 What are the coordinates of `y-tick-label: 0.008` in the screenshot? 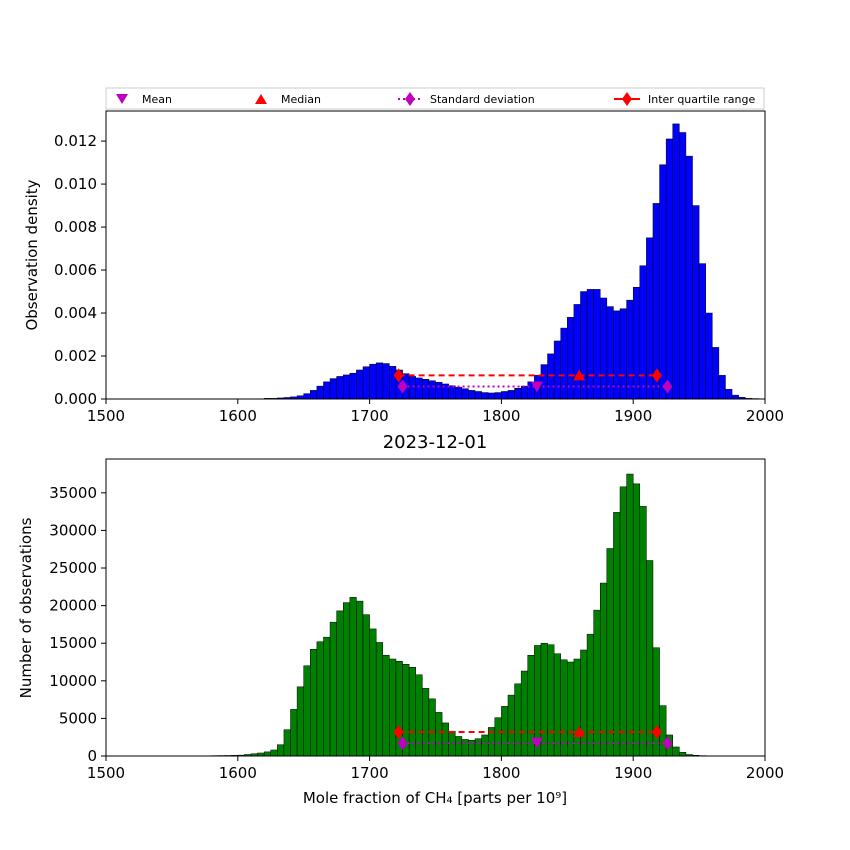 It's located at (75, 227).